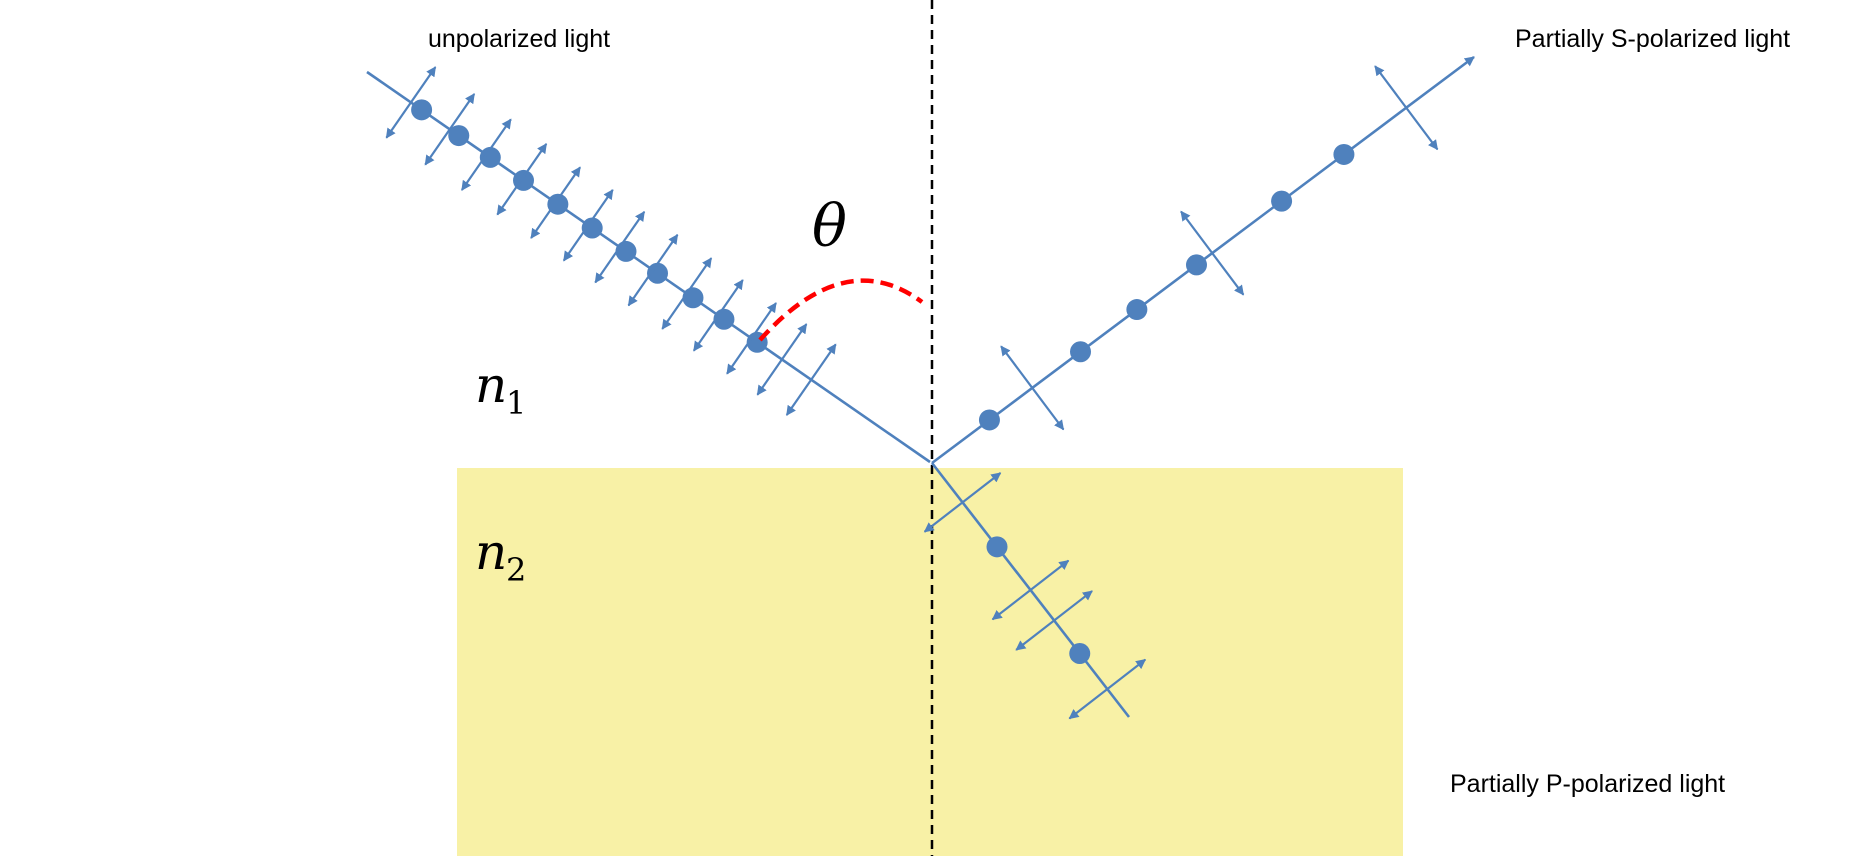 This screenshot has height=856, width=1876. Describe the element at coordinates (516, 403) in the screenshot. I see `medium-1-subscript: 1` at that location.